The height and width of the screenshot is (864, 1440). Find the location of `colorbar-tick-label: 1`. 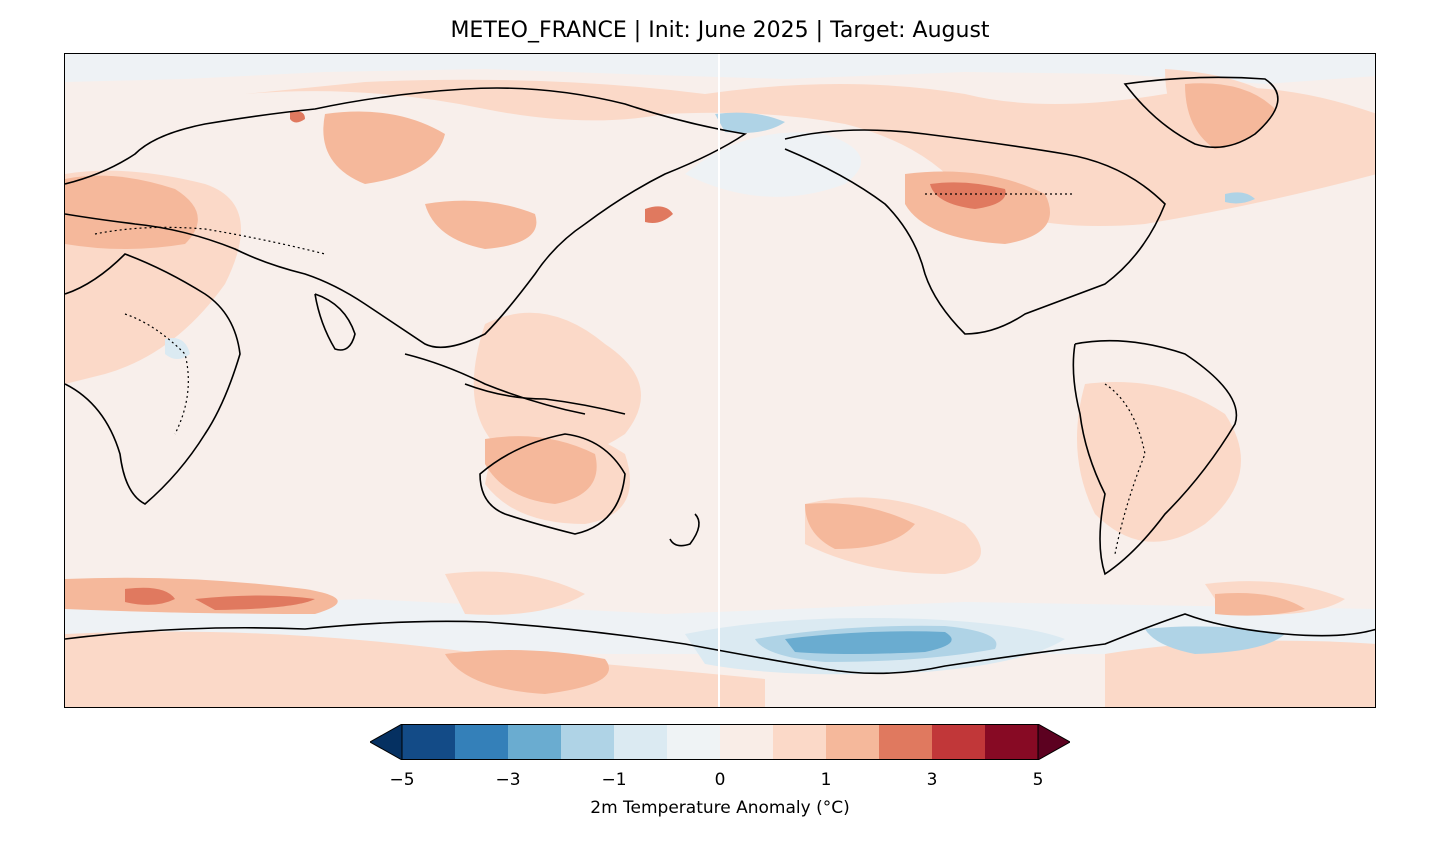

colorbar-tick-label: 1 is located at coordinates (826, 780).